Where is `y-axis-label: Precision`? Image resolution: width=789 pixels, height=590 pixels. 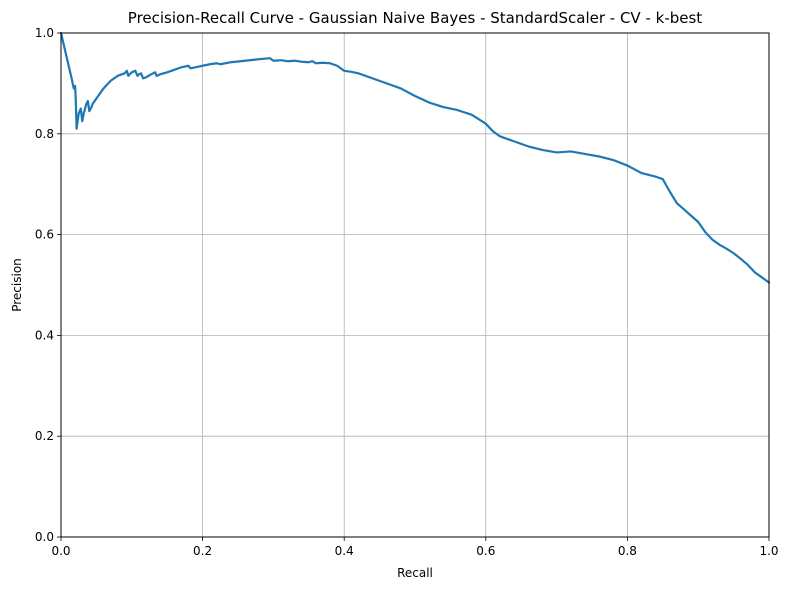 y-axis-label: Precision is located at coordinates (17, 285).